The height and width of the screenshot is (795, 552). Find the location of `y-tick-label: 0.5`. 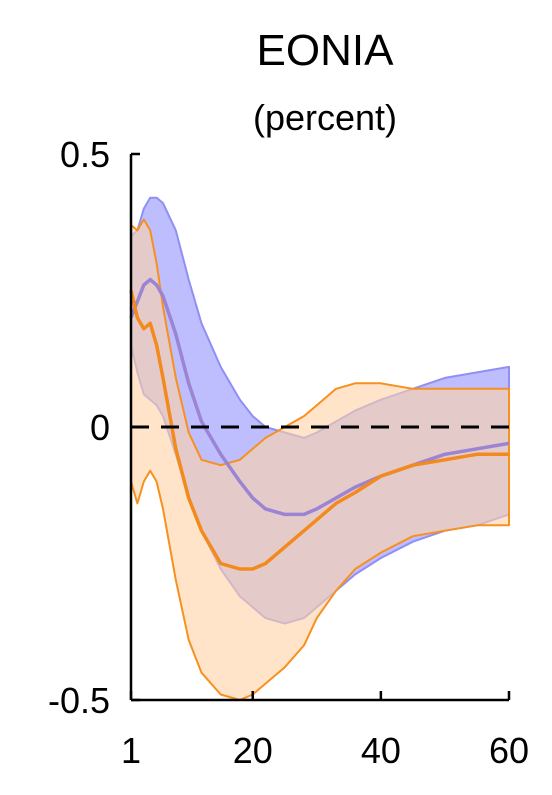

y-tick-label: 0.5 is located at coordinates (85, 154).